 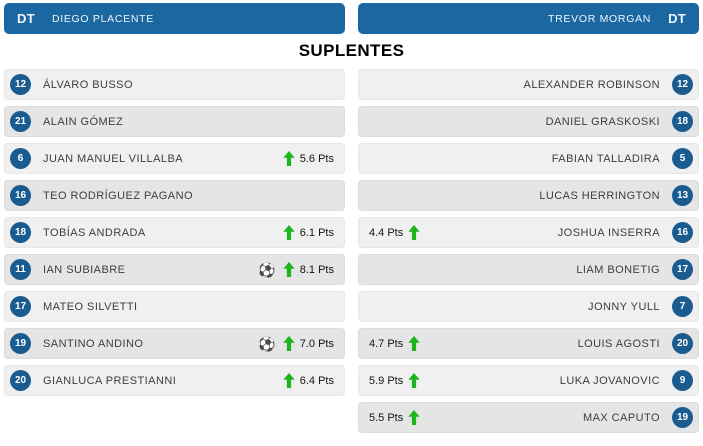 I want to click on points-group: 5.5 Pts, so click(x=394, y=417).